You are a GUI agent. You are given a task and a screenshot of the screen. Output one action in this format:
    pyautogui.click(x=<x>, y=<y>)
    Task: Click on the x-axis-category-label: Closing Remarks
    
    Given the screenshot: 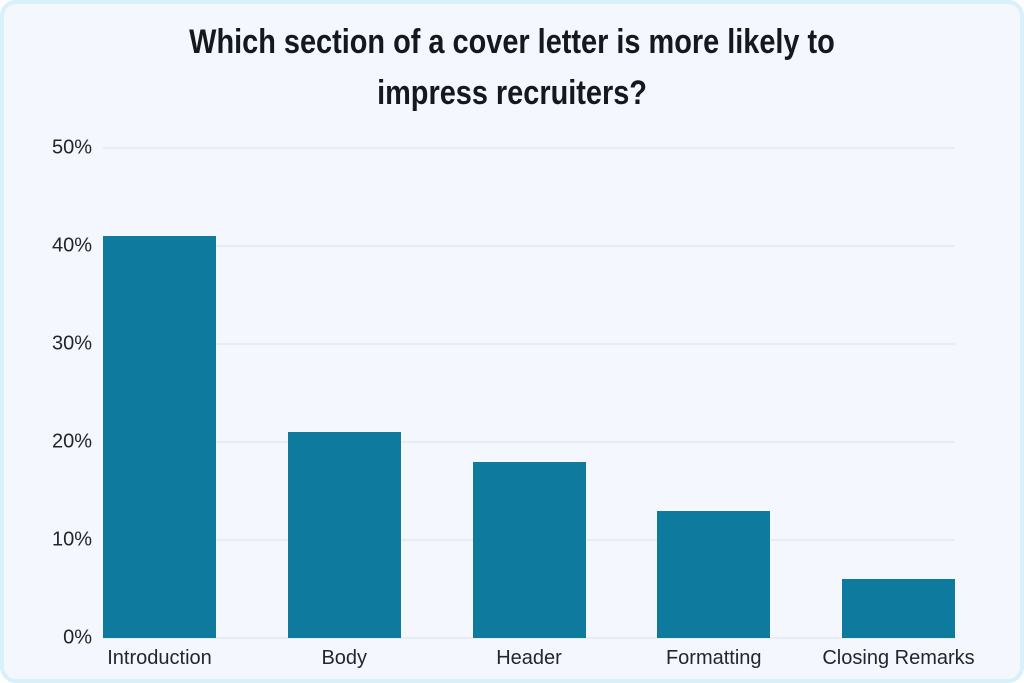 What is the action you would take?
    pyautogui.click(x=898, y=658)
    